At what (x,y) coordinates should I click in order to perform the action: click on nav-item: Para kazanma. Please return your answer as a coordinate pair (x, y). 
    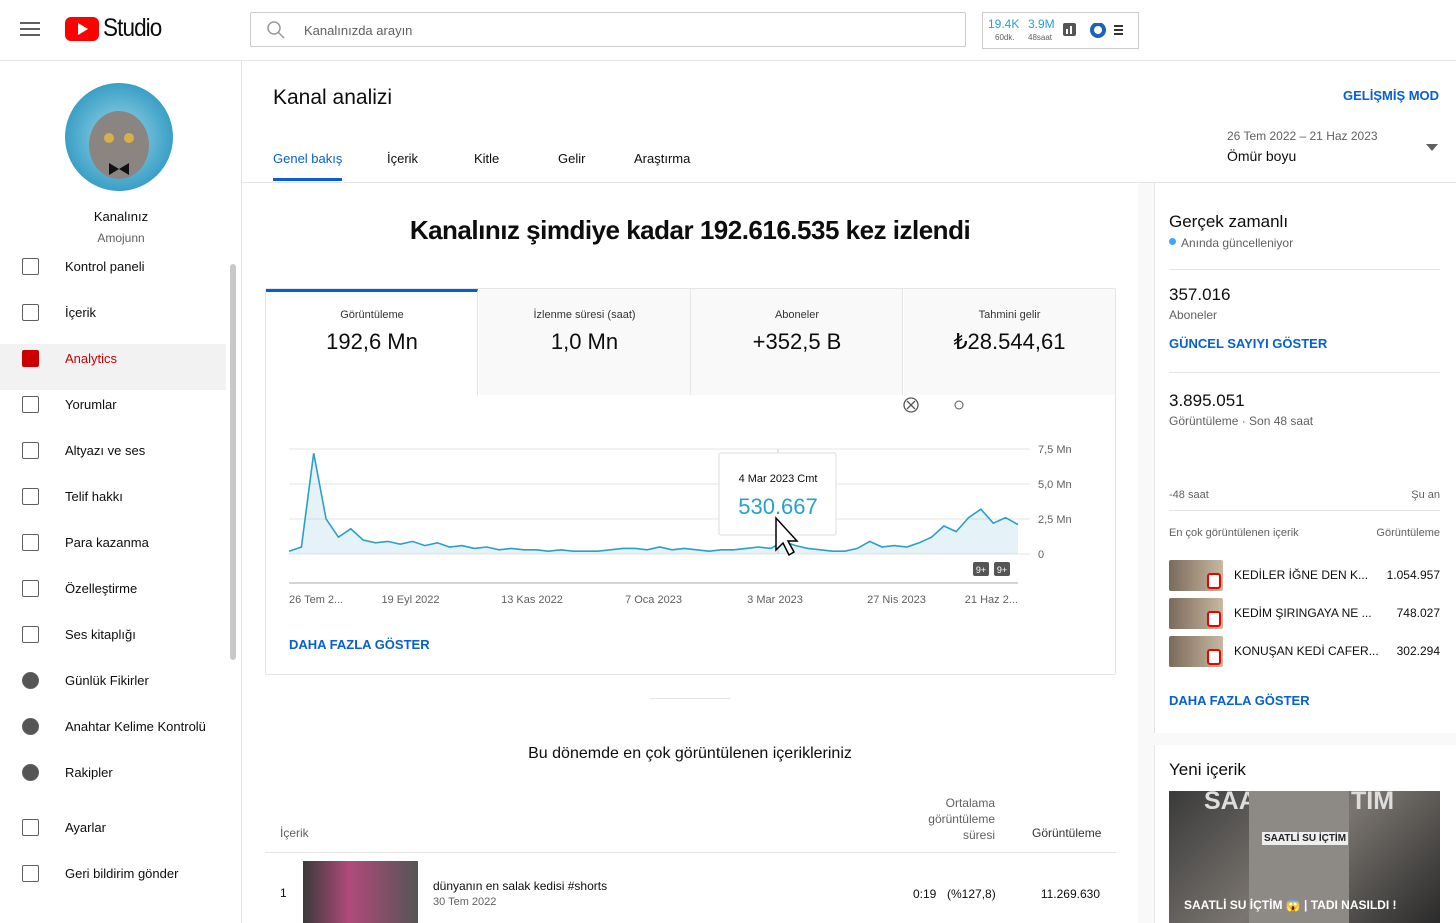
    Looking at the image, I should click on (107, 542).